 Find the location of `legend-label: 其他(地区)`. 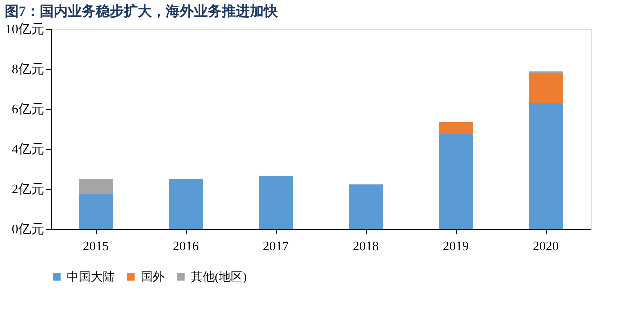

legend-label: 其他(地区) is located at coordinates (219, 277).